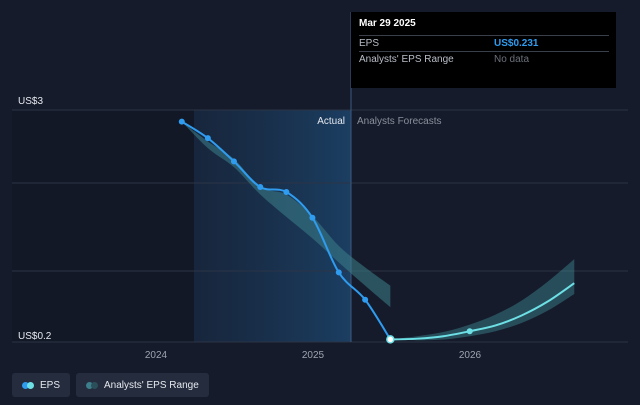 This screenshot has height=405, width=640. What do you see at coordinates (272, 226) in the screenshot?
I see `actual-region` at bounding box center [272, 226].